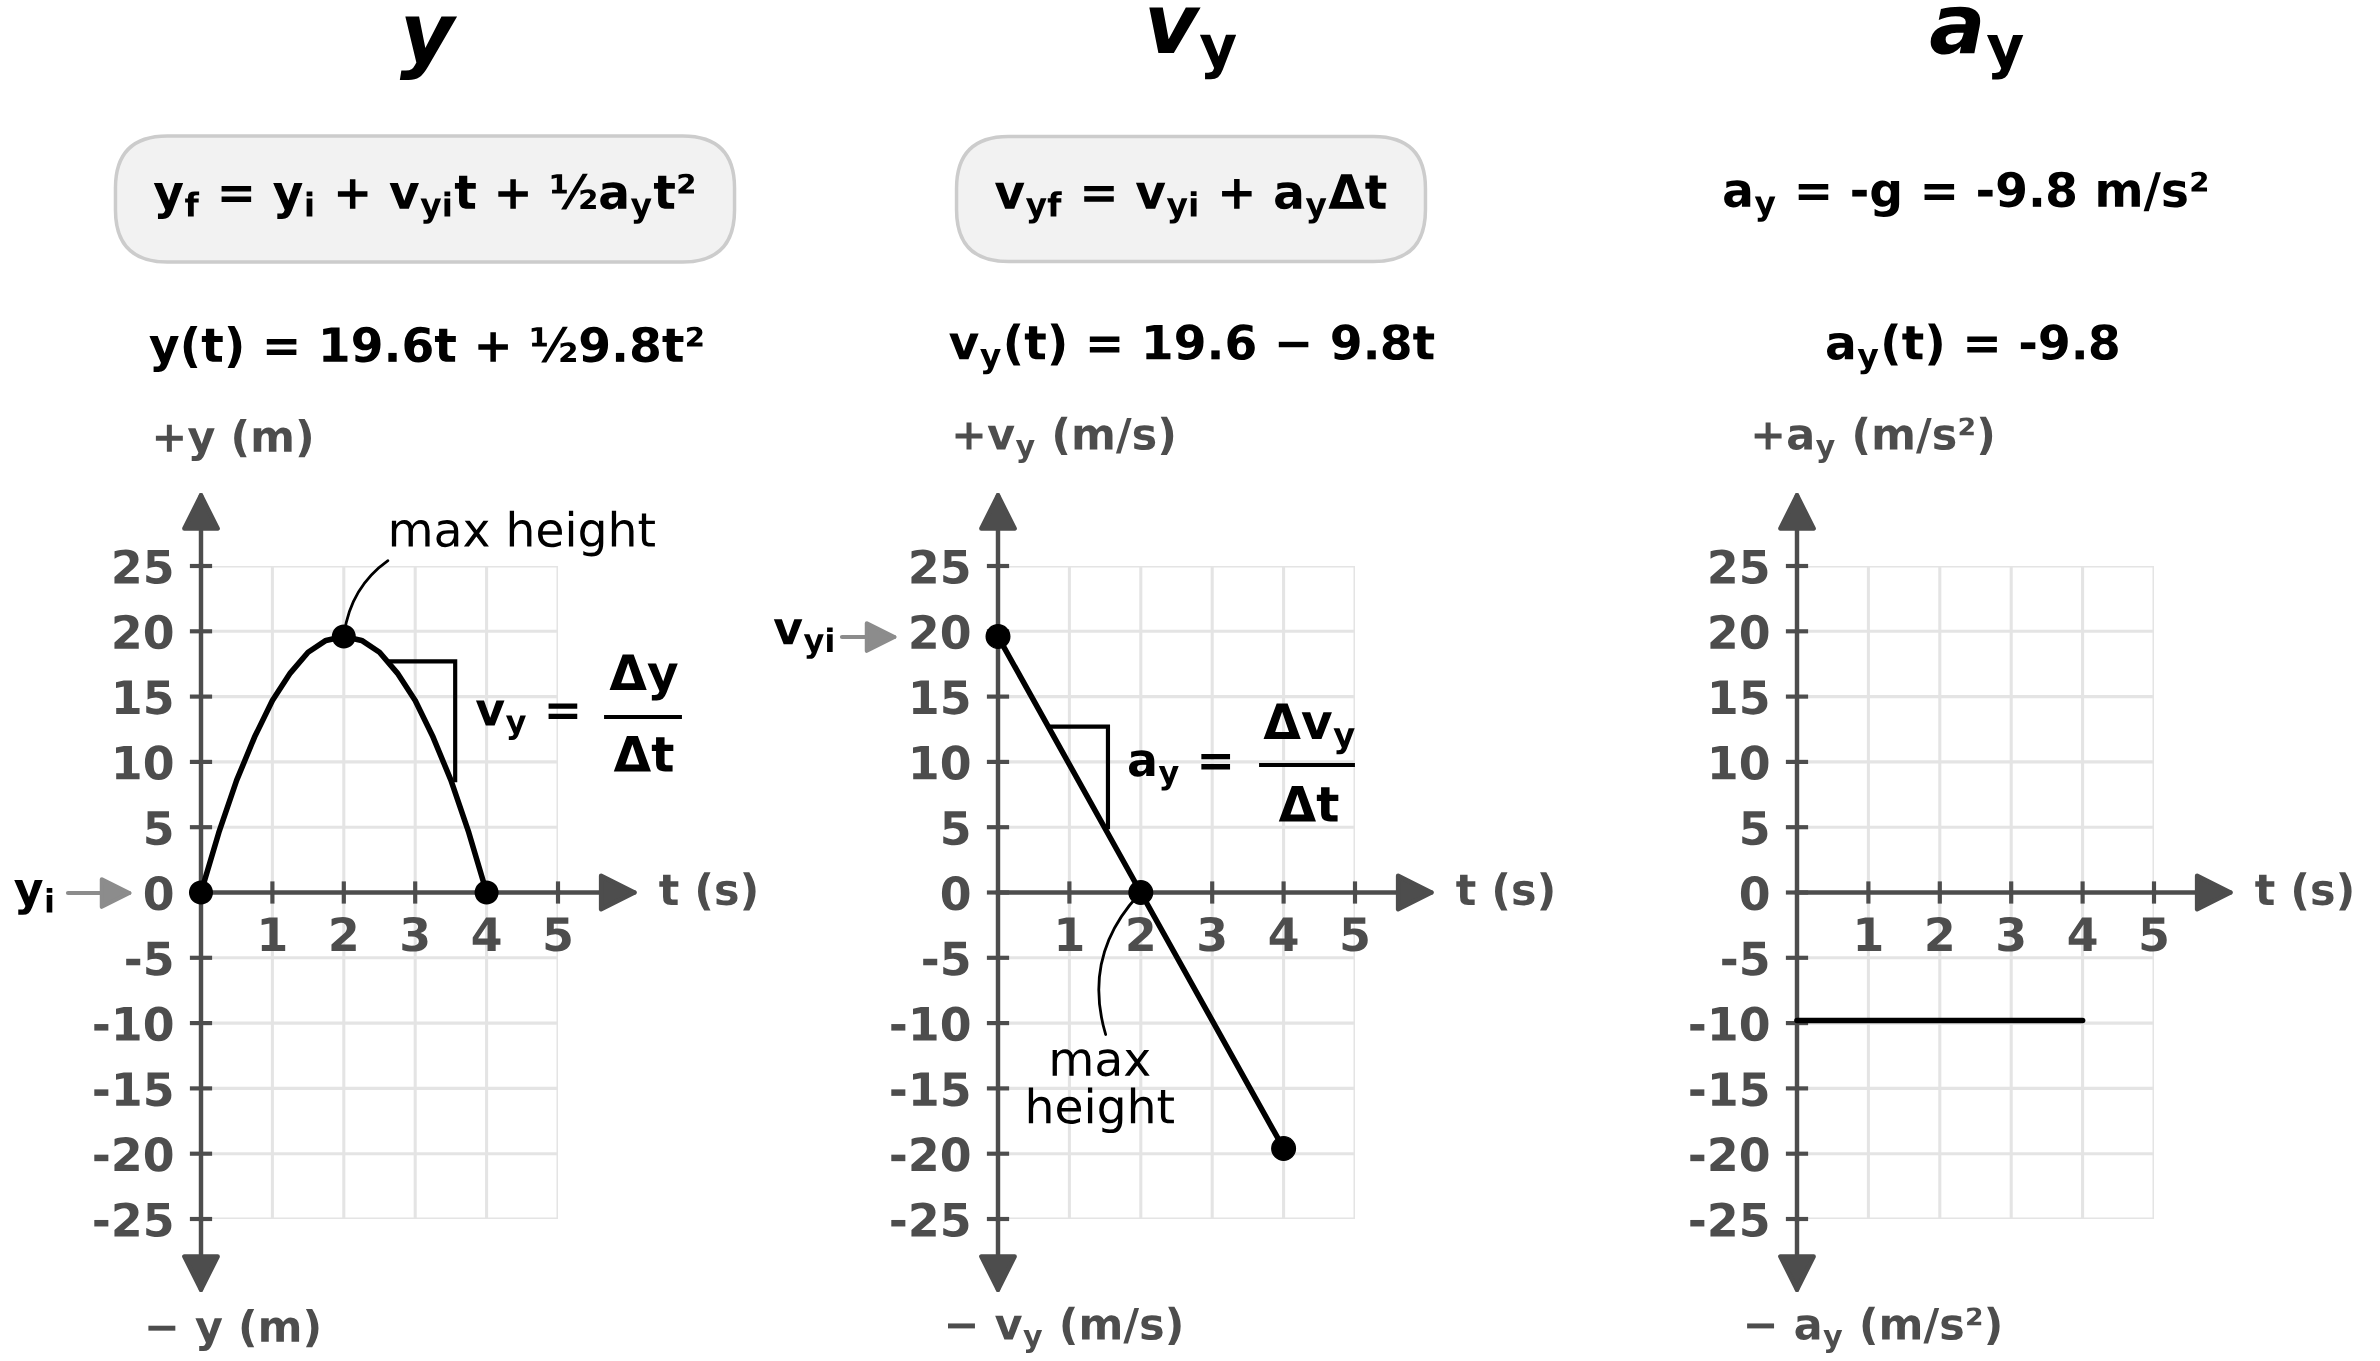 The width and height of the screenshot is (2380, 1361). I want to click on y-axis-title: +v$_{y}$ (m/s), so click(1064, 439).